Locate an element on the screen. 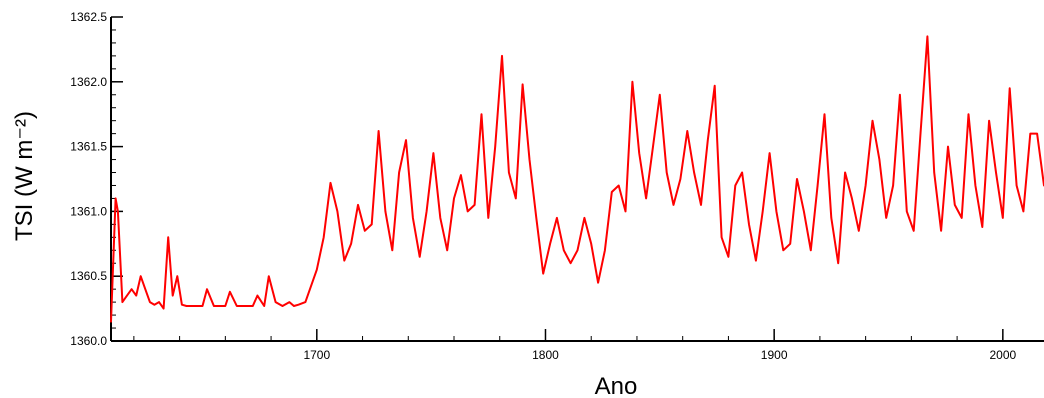 This screenshot has height=398, width=1044. y-tick-label: 1361.5 is located at coordinates (88, 147).